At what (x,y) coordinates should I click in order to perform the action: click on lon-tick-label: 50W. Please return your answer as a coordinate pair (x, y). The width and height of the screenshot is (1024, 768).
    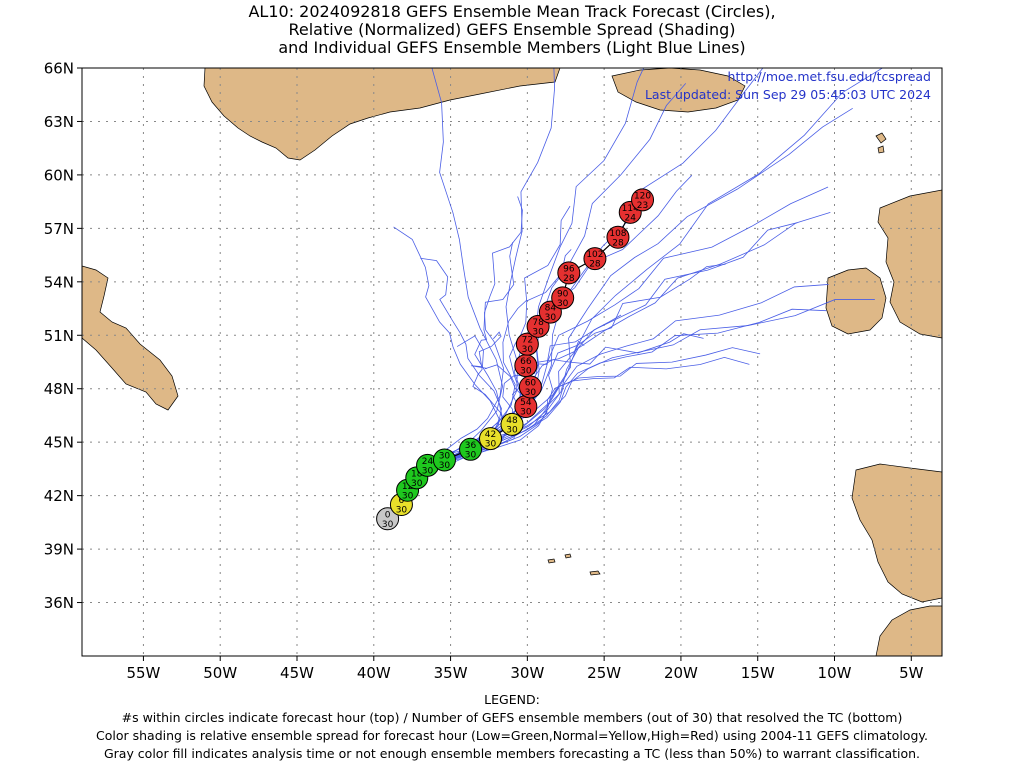
    Looking at the image, I should click on (220, 673).